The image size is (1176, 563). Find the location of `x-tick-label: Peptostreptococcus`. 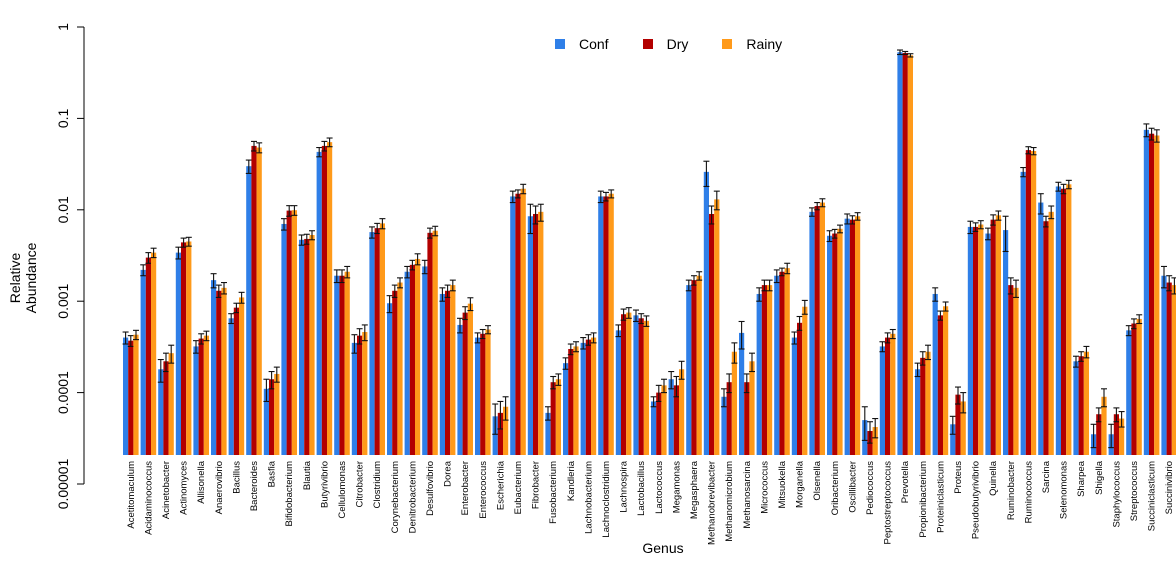

x-tick-label: Peptostreptococcus is located at coordinates (888, 503).